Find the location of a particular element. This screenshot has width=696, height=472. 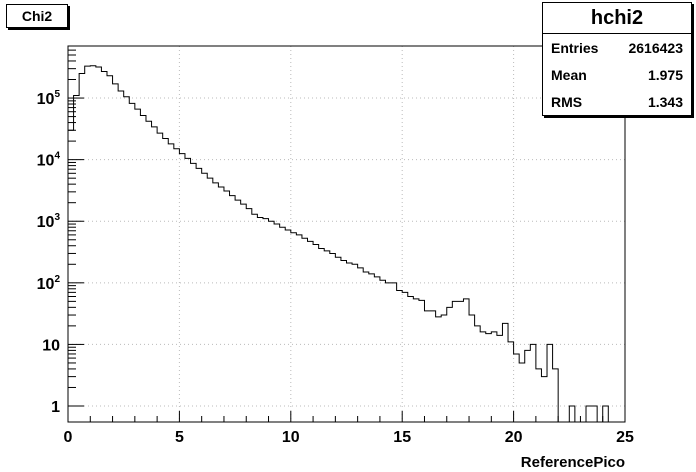

x-tick-label: 15 is located at coordinates (402, 437).